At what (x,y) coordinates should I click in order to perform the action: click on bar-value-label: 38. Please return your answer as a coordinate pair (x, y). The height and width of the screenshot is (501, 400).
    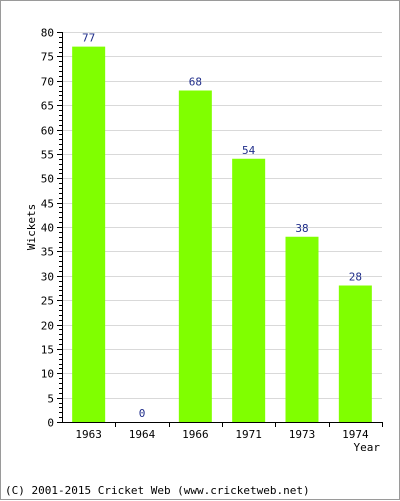
    Looking at the image, I should click on (301, 228).